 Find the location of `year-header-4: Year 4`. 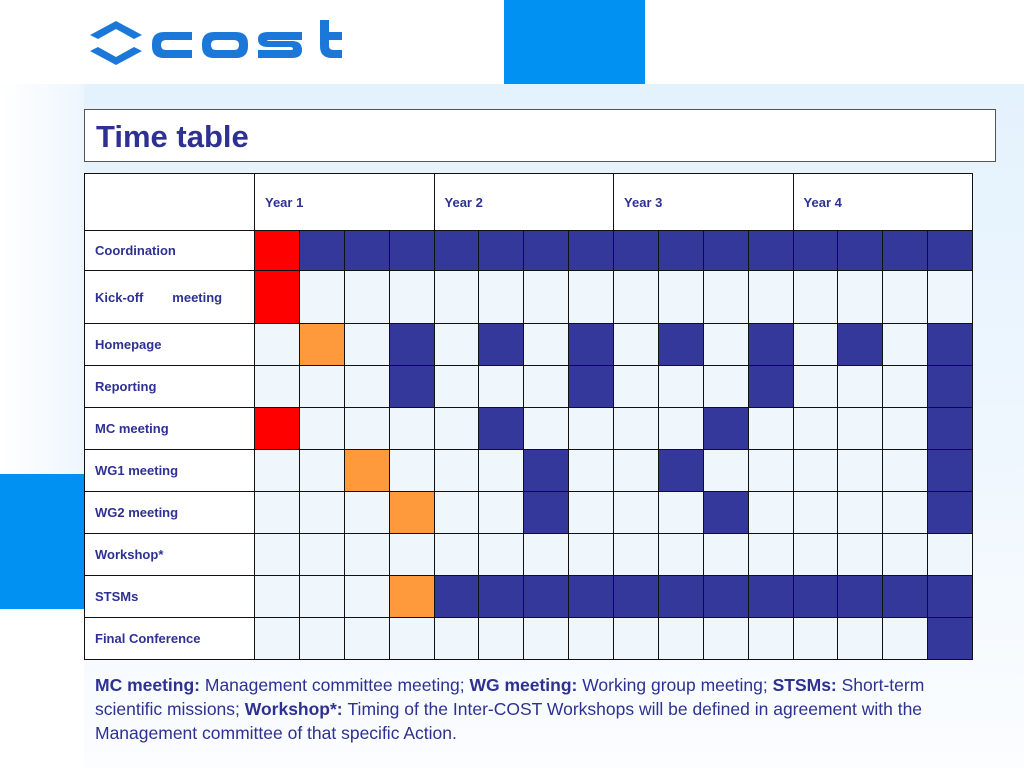

year-header-4: Year 4 is located at coordinates (883, 202).